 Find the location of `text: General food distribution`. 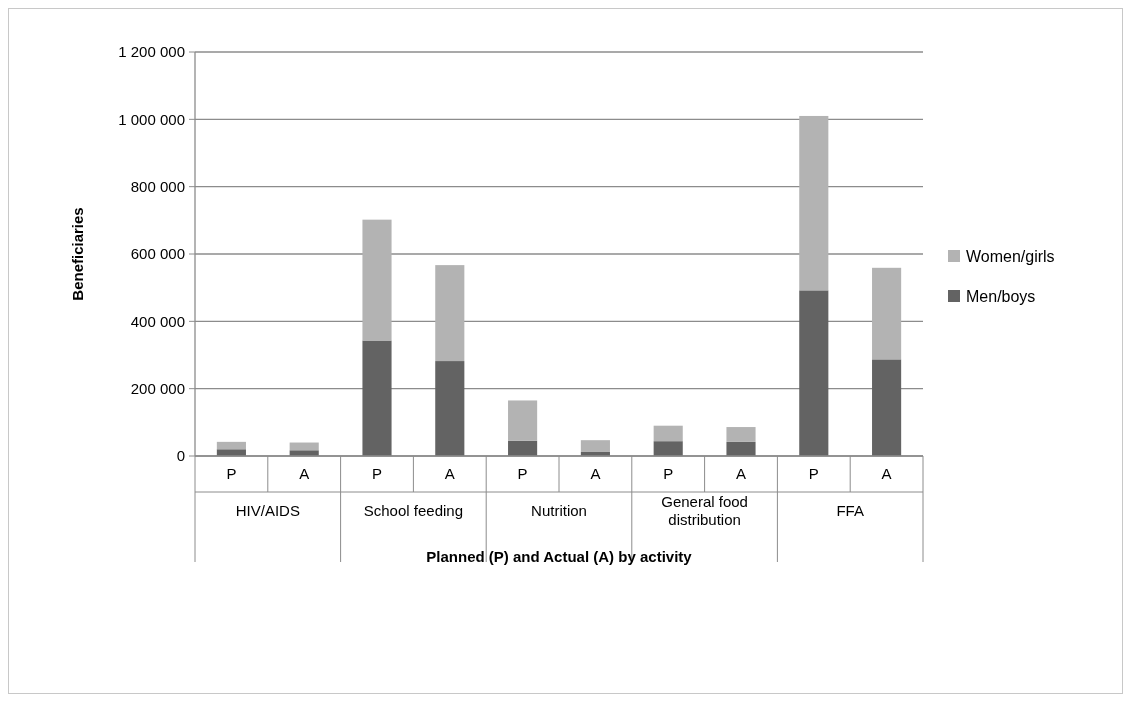

text: General food distribution is located at coordinates (704, 510).